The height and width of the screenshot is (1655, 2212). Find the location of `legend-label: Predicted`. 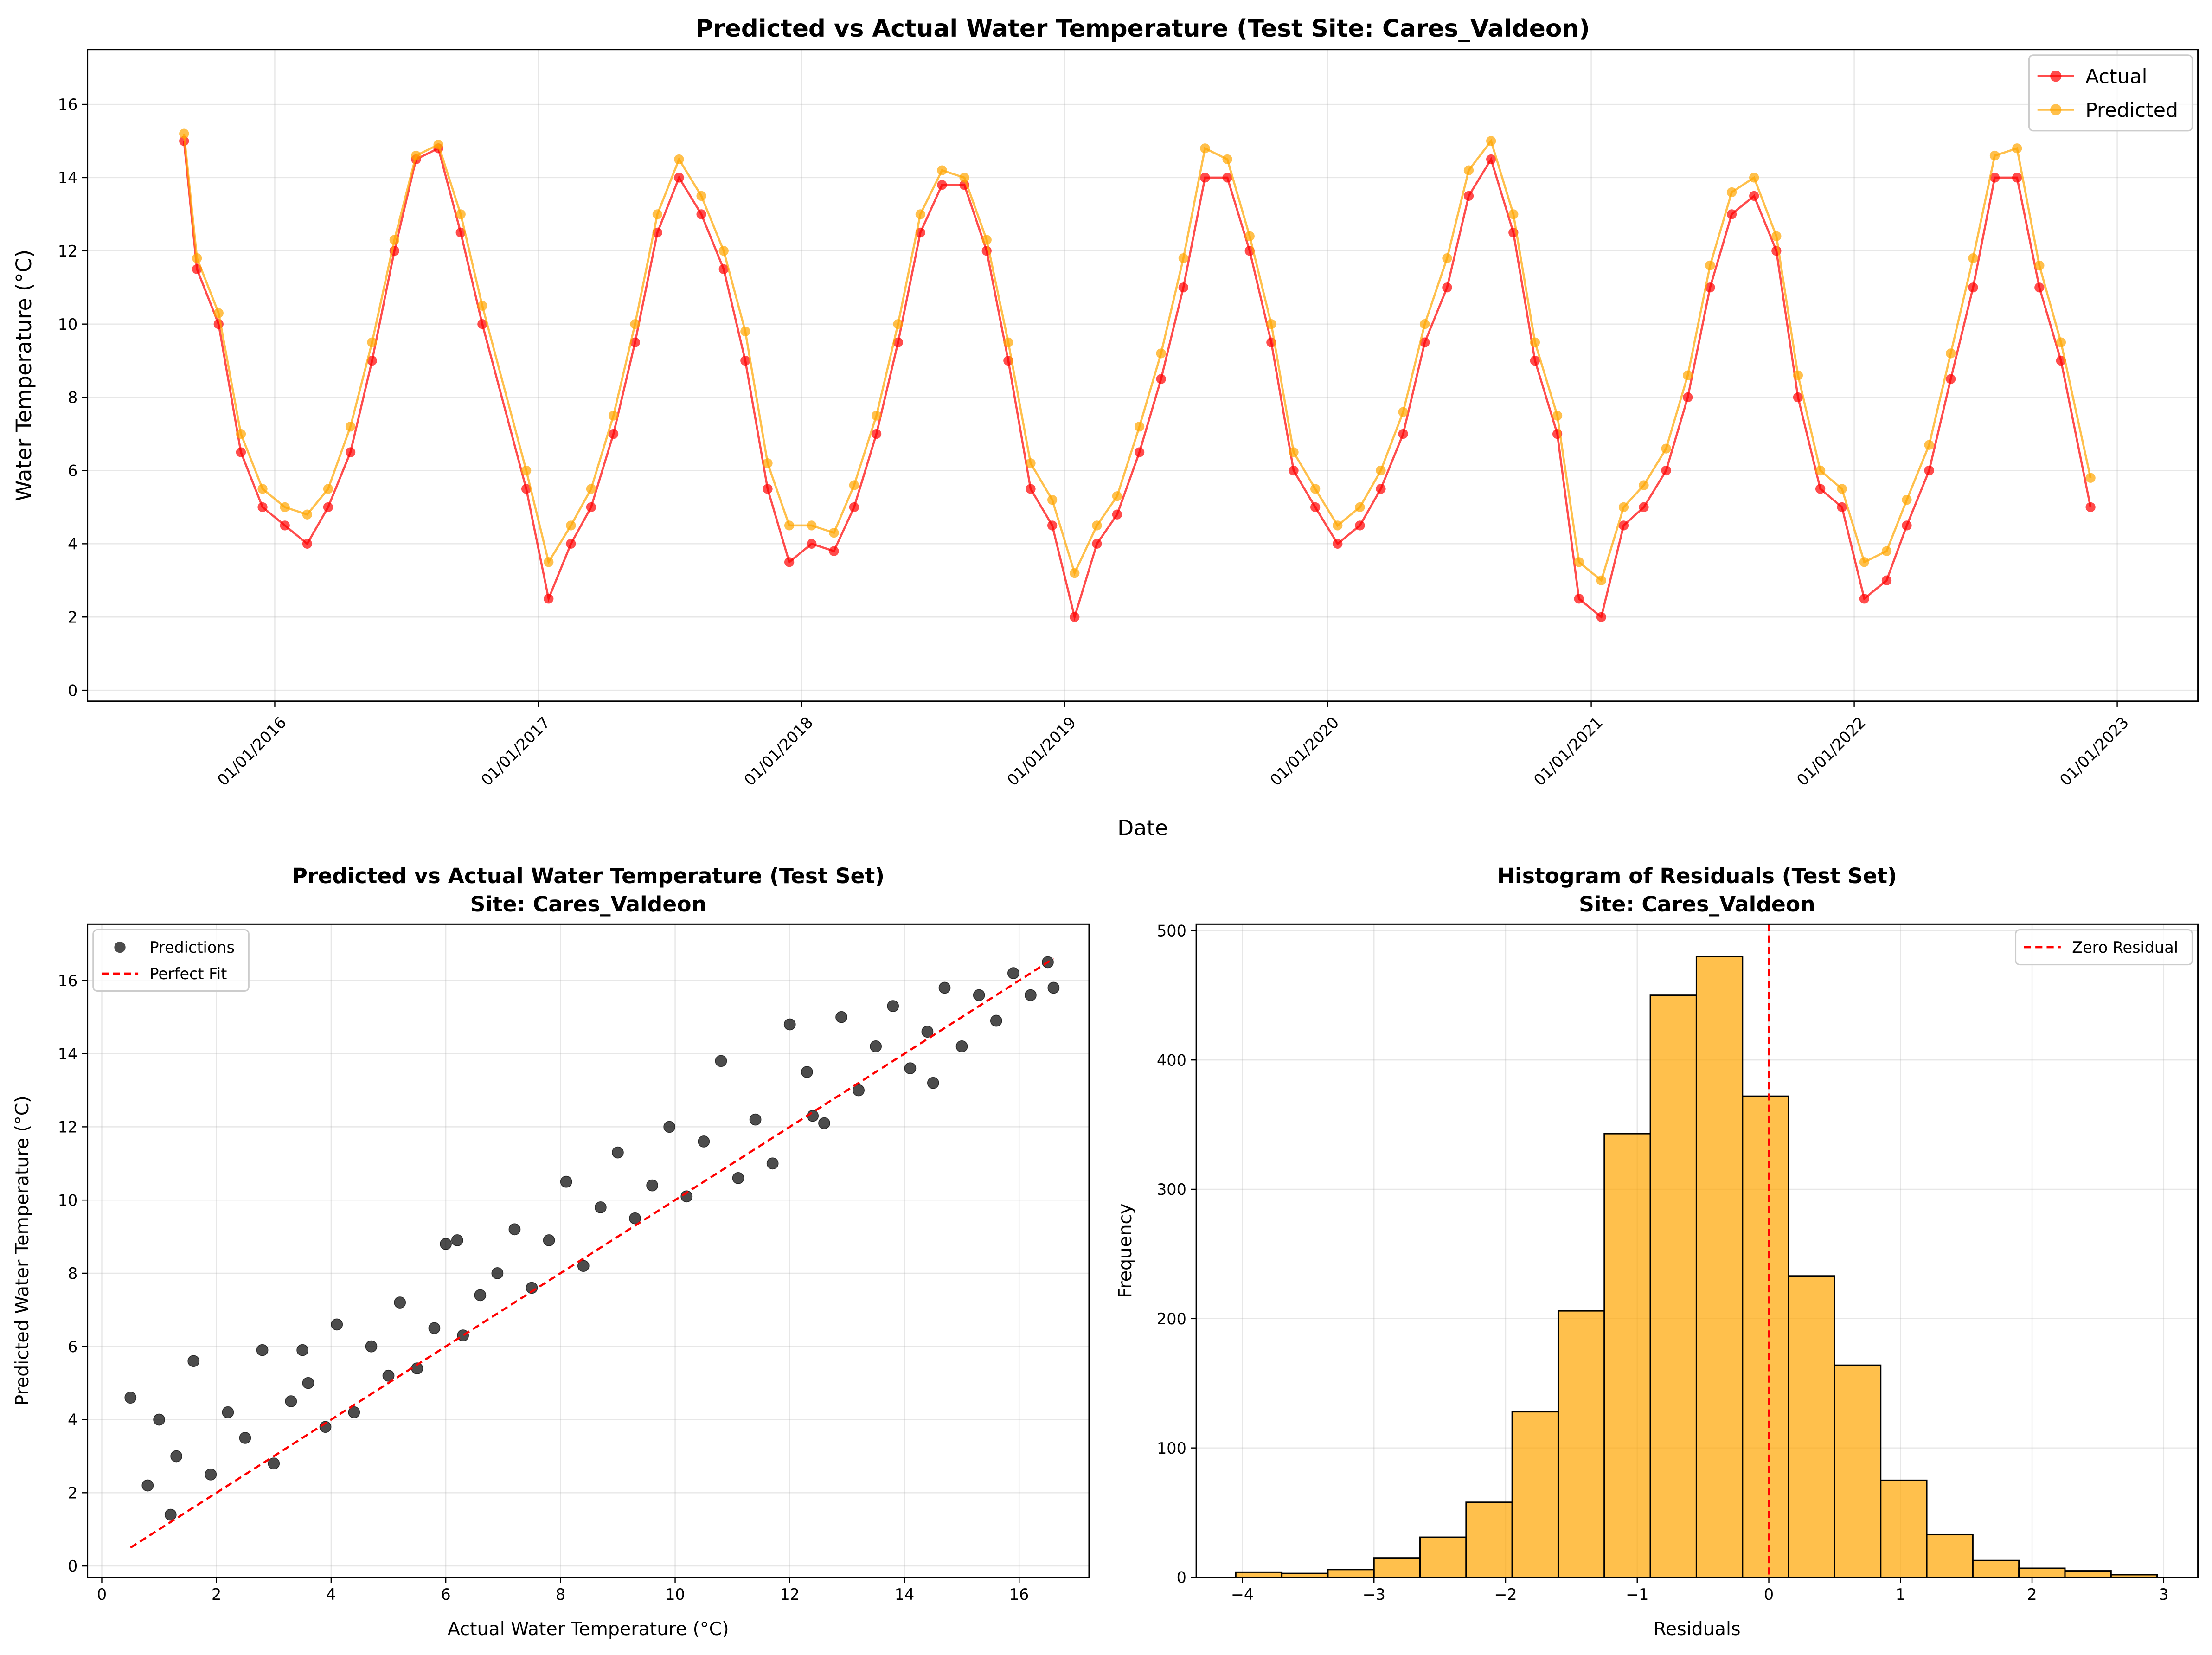

legend-label: Predicted is located at coordinates (2131, 110).